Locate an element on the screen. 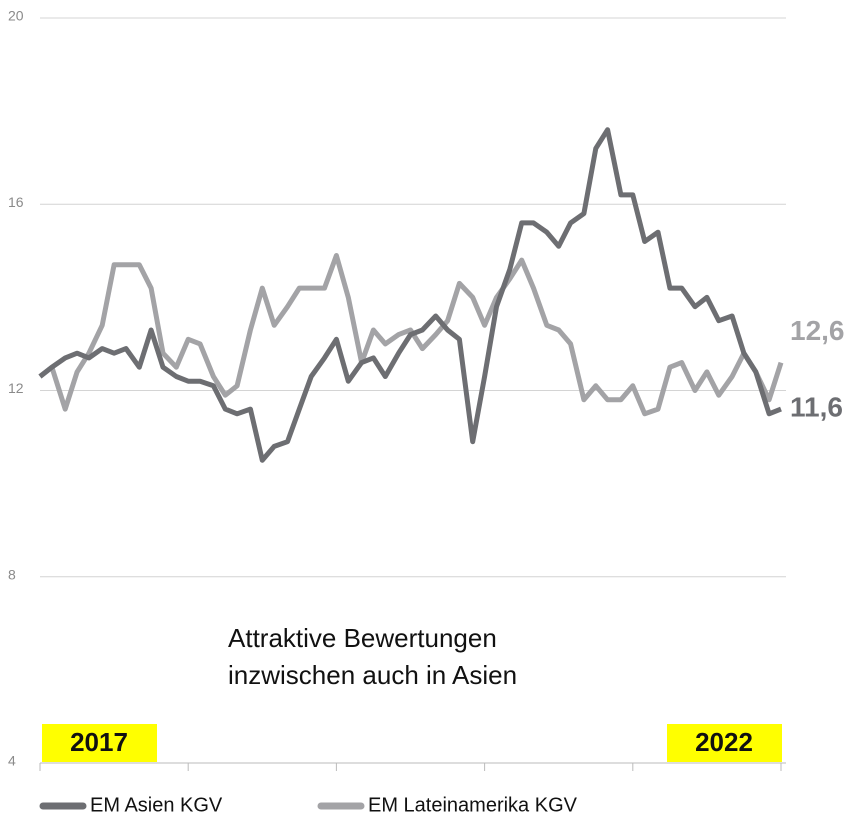 The height and width of the screenshot is (821, 868). end-label: 12,6 is located at coordinates (817, 330).